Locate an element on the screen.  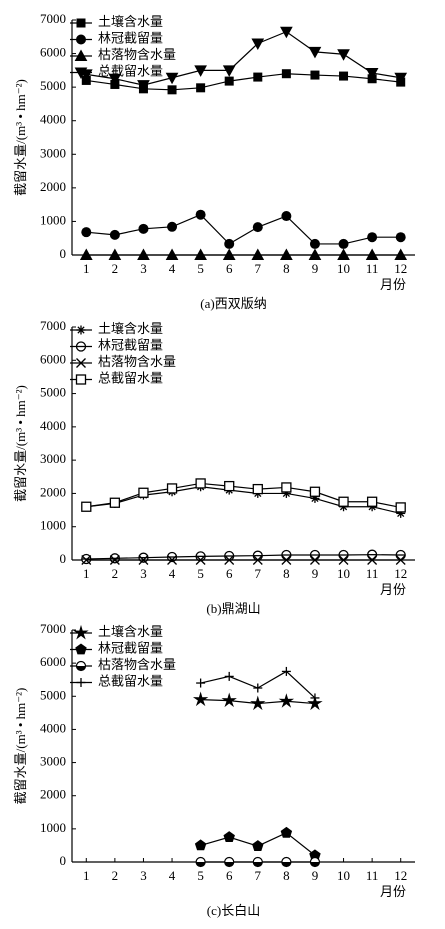
chart-title: (b)鼎湖山 is located at coordinates (233, 608).